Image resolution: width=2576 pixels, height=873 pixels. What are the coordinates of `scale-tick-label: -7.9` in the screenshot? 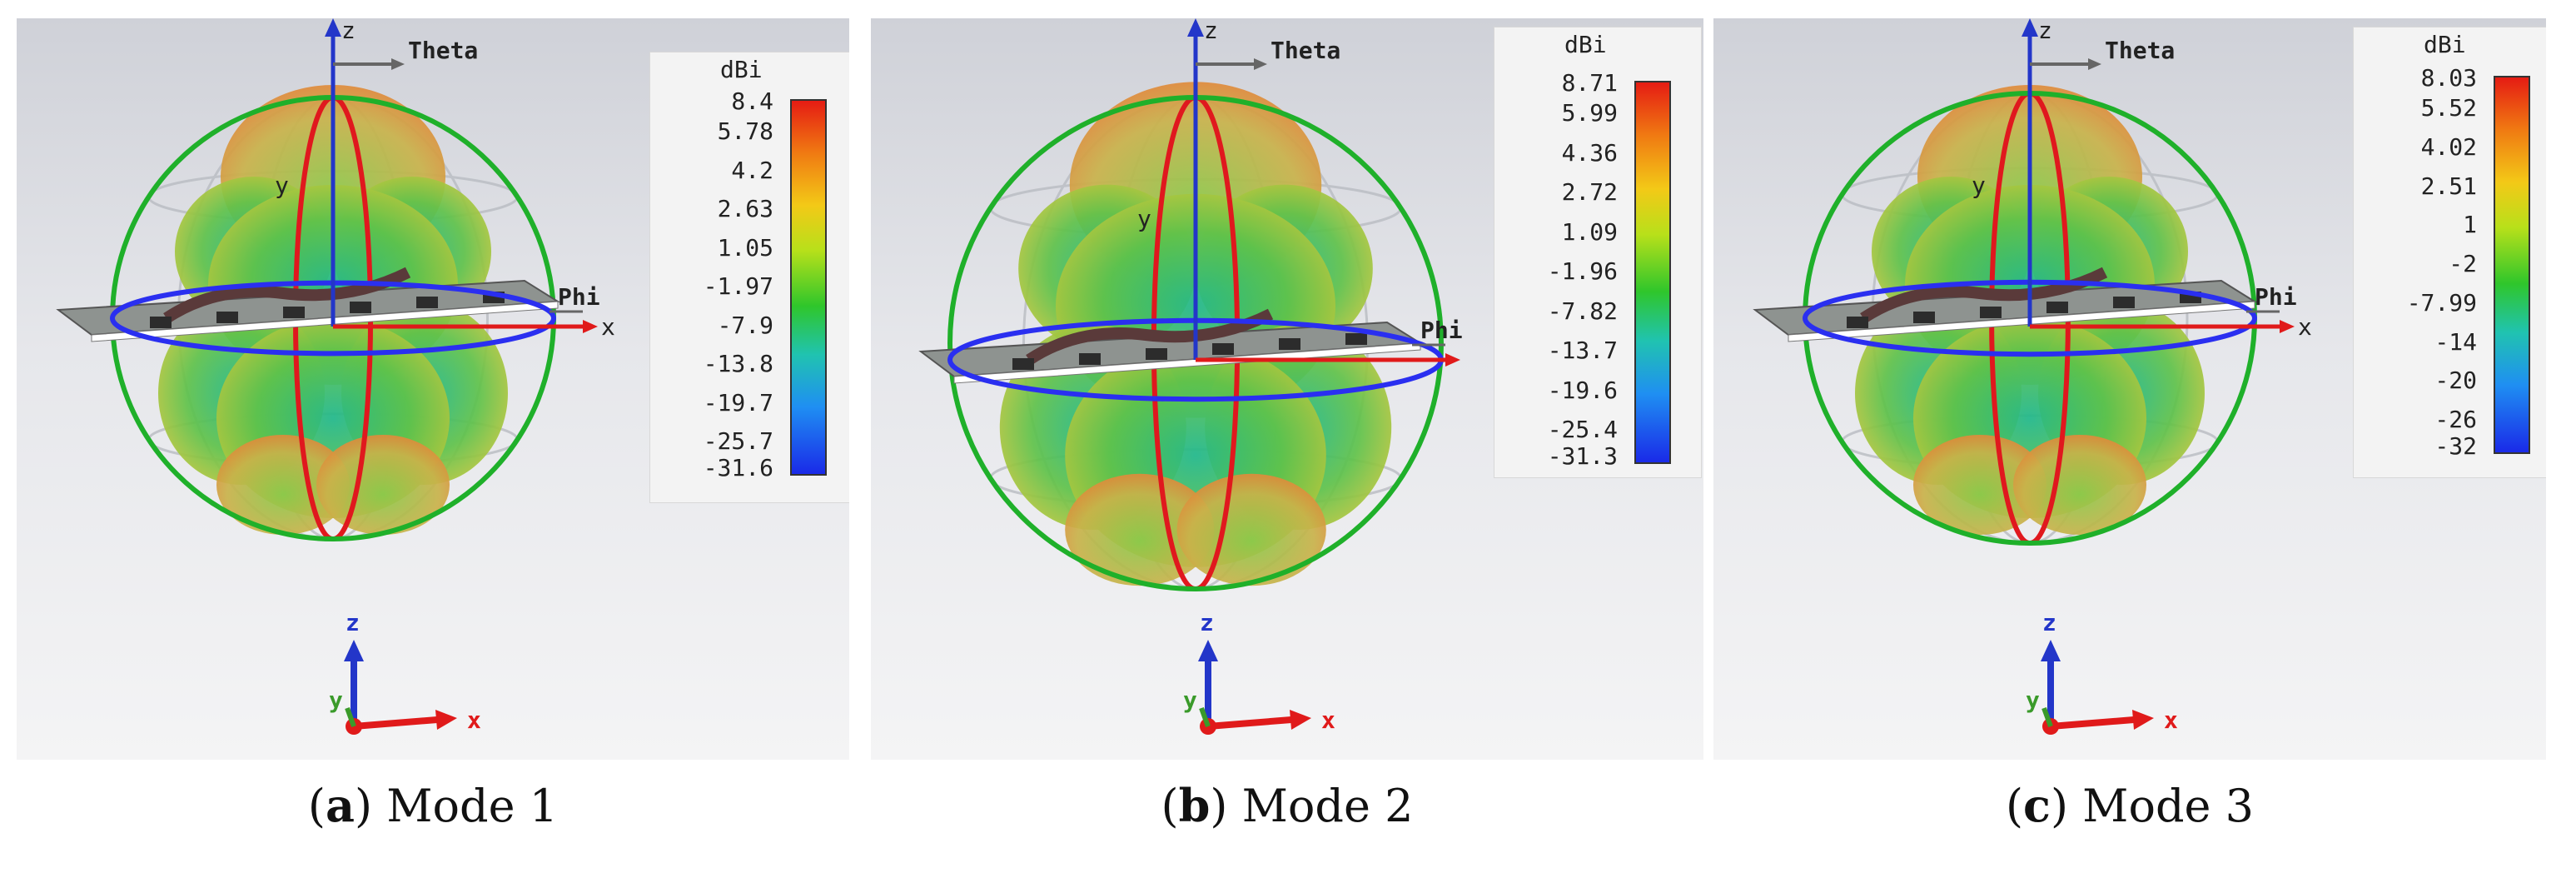 It's located at (745, 325).